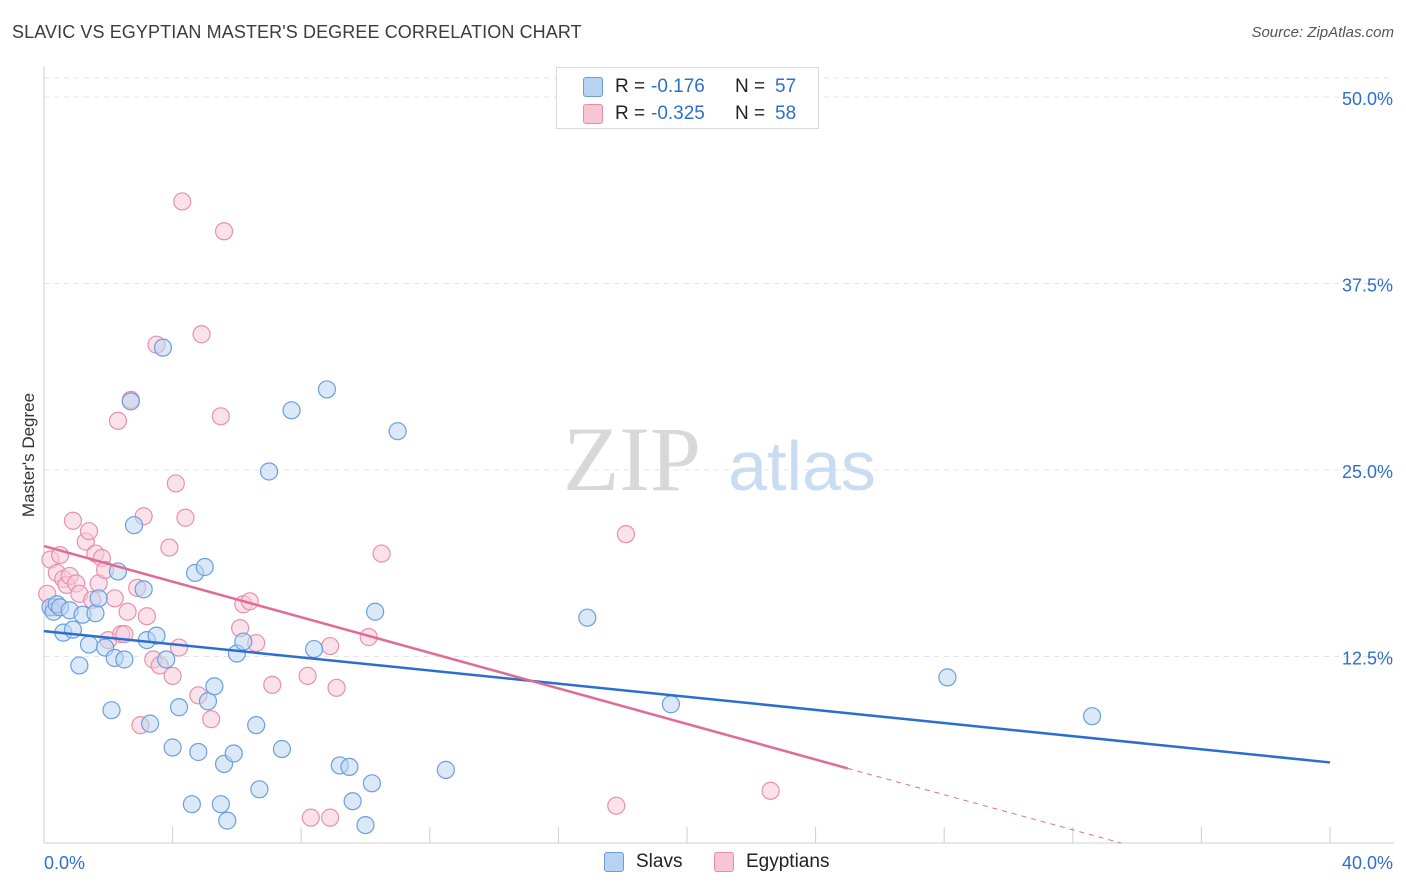 This screenshot has height=892, width=1406. I want to click on legend-item-egyptians: Egyptians, so click(771, 862).